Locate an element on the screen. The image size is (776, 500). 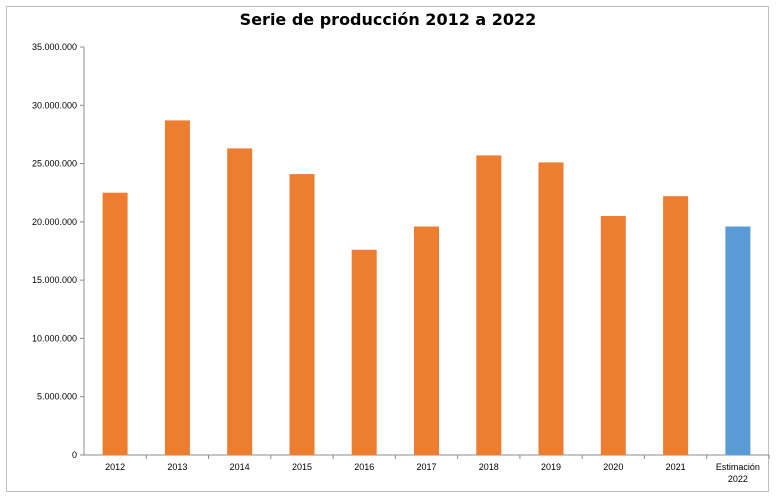
x-tick-label: 2016 is located at coordinates (364, 467).